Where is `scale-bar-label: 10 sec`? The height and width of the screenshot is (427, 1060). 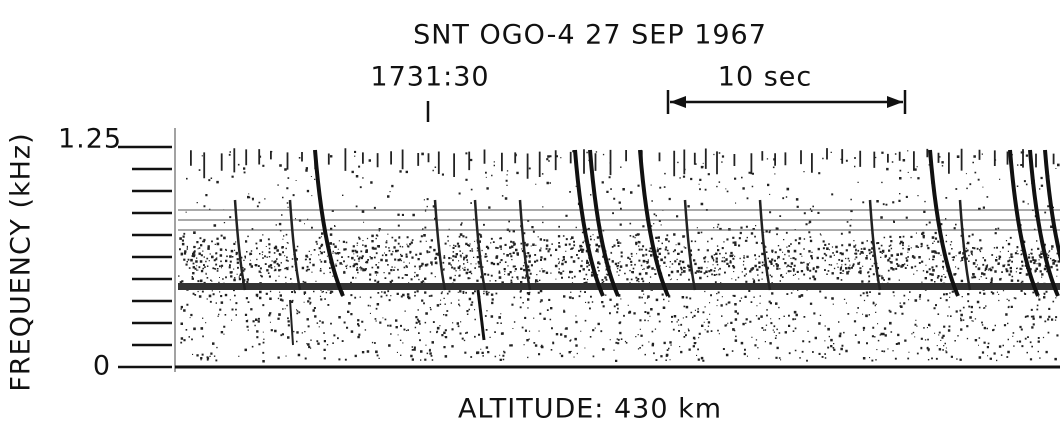 scale-bar-label: 10 sec is located at coordinates (765, 77).